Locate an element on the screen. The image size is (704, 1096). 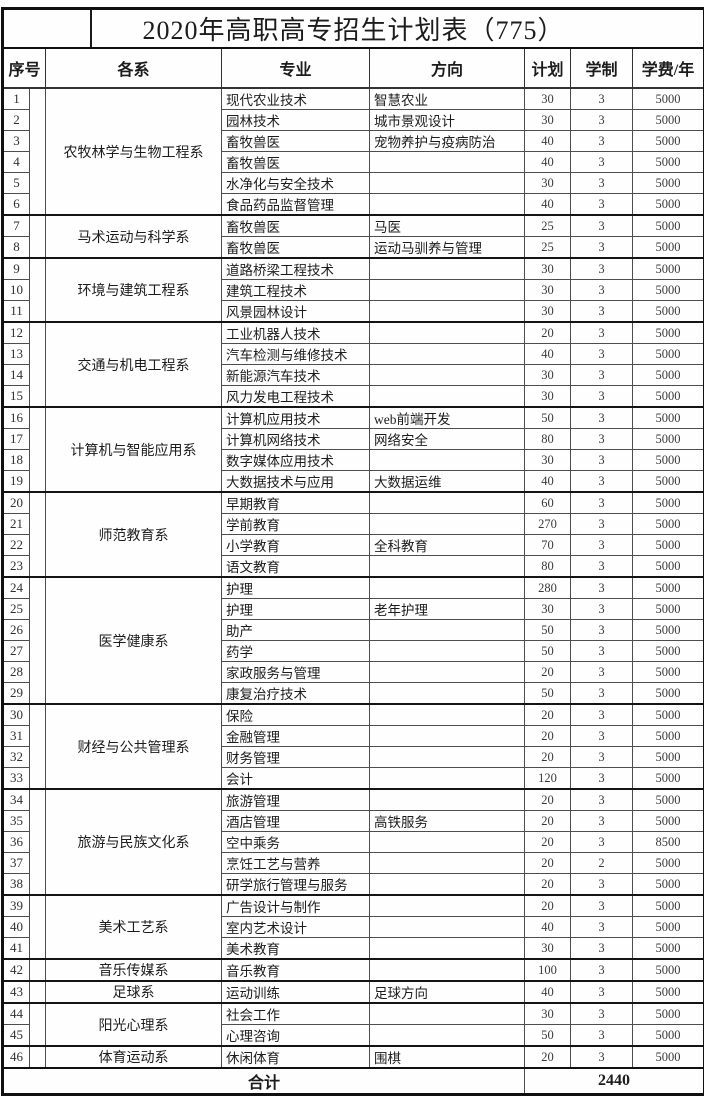
column-header-plan: 计划 is located at coordinates (548, 68).